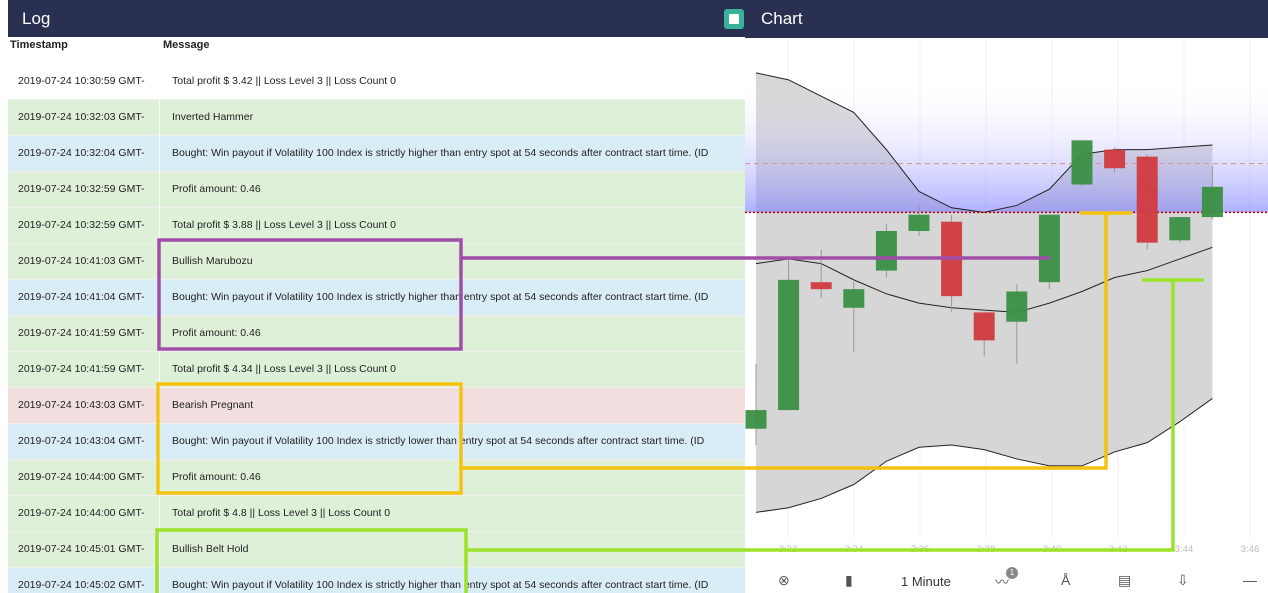  I want to click on log-timestamp: 2019-07-24 10:30:59 GMT-, so click(81, 81).